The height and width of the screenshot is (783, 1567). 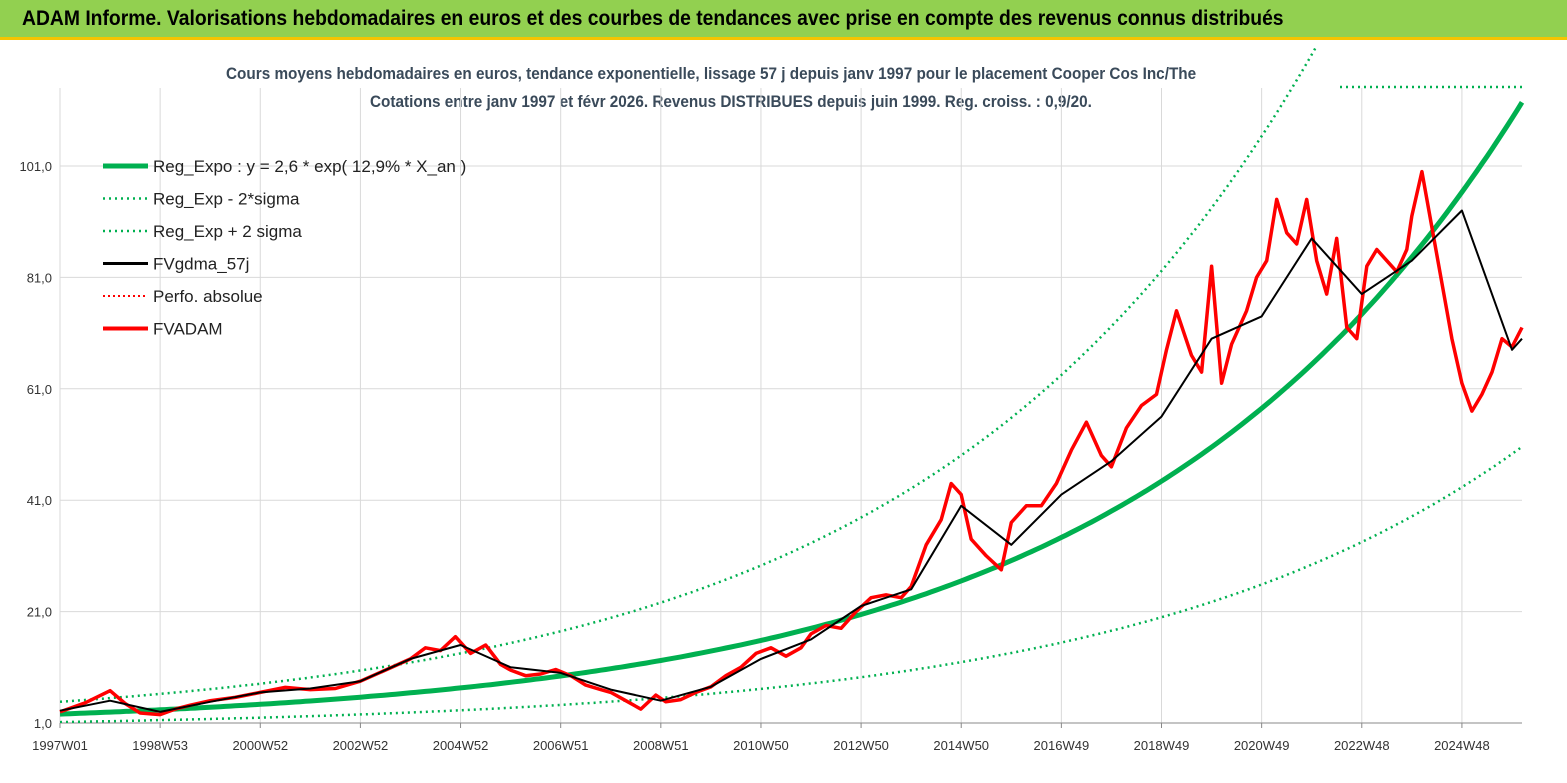 I want to click on y-tick-label: 81,0, so click(x=39, y=277).